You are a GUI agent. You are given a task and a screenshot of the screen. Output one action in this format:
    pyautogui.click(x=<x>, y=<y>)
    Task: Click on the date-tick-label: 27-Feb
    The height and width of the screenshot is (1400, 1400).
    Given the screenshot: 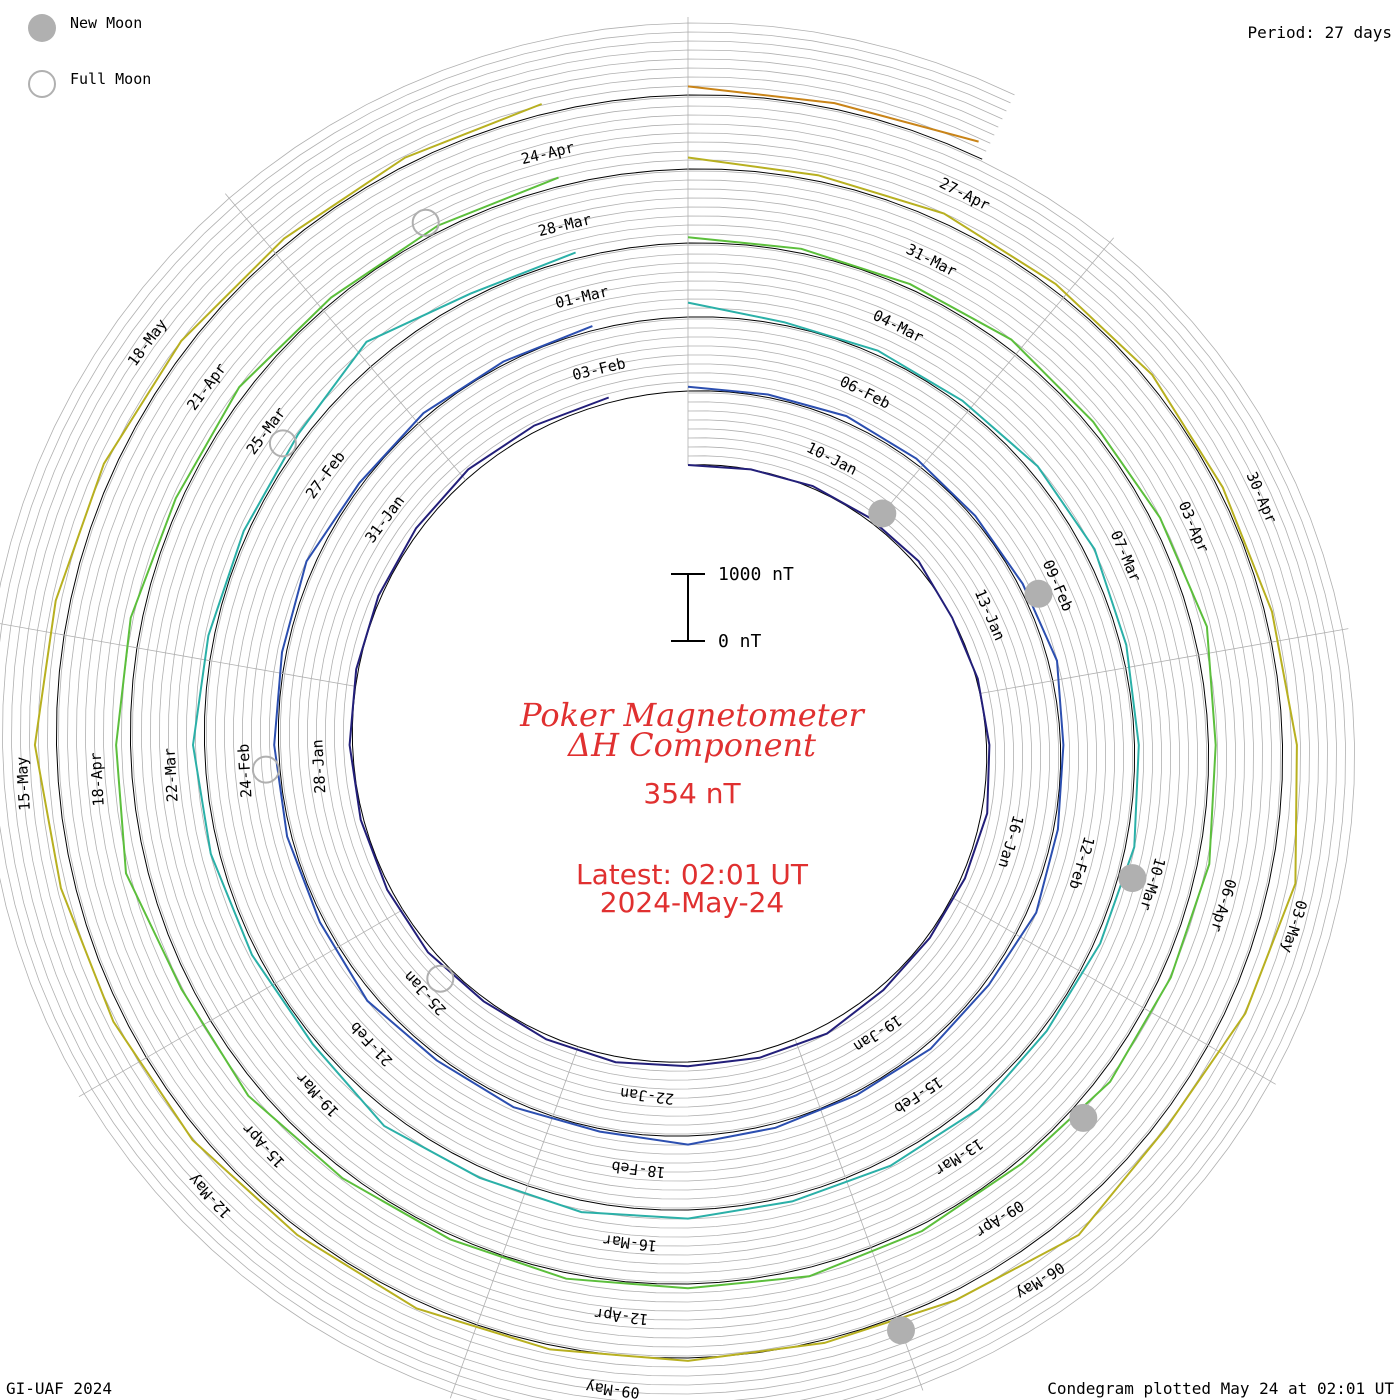 What is the action you would take?
    pyautogui.click(x=325, y=475)
    